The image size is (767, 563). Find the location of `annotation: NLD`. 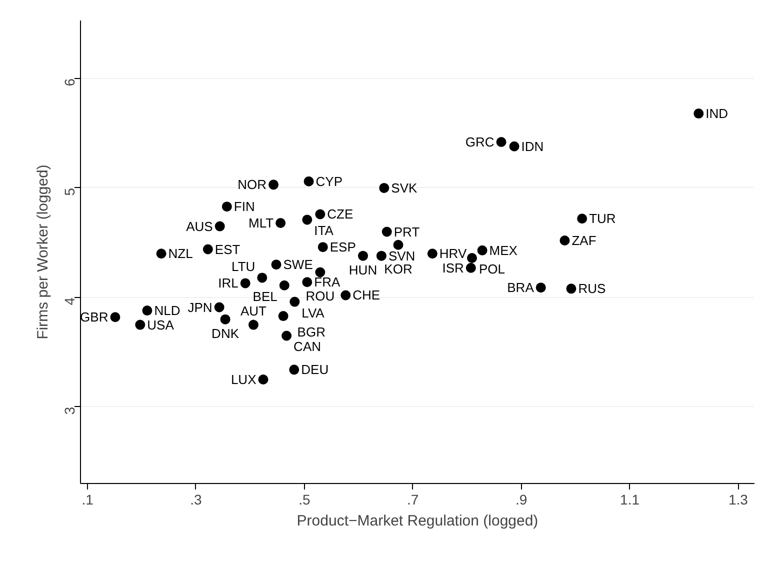

annotation: NLD is located at coordinates (167, 310).